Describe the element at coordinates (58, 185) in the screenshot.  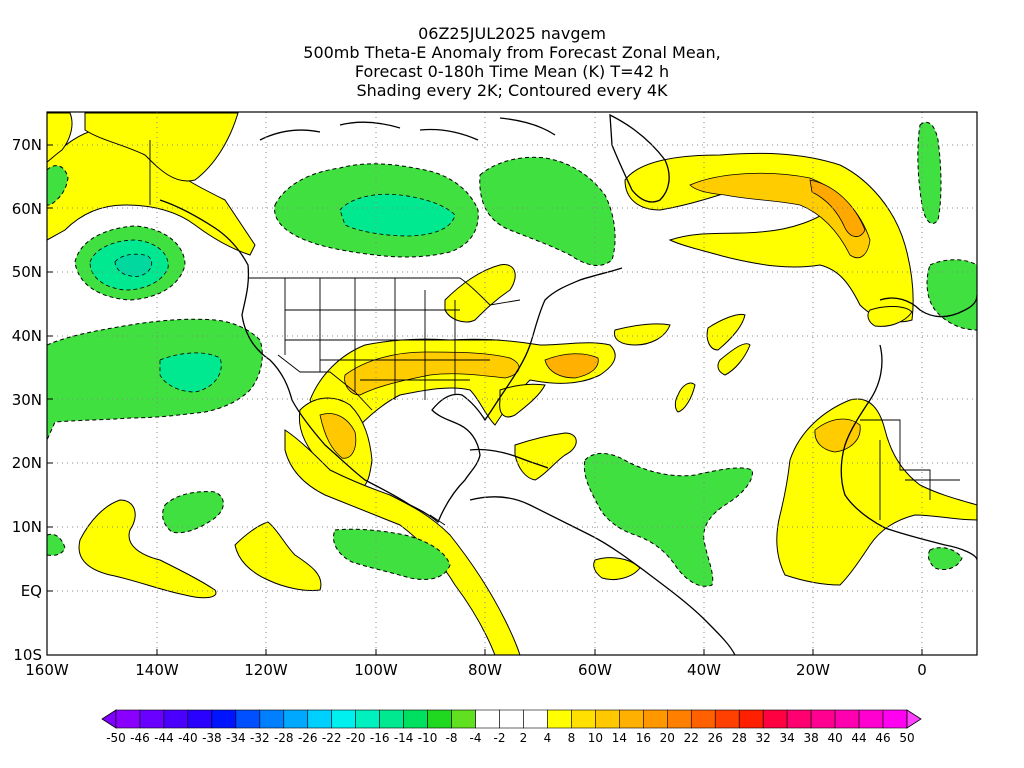
I see `negative-anomaly-alaska` at that location.